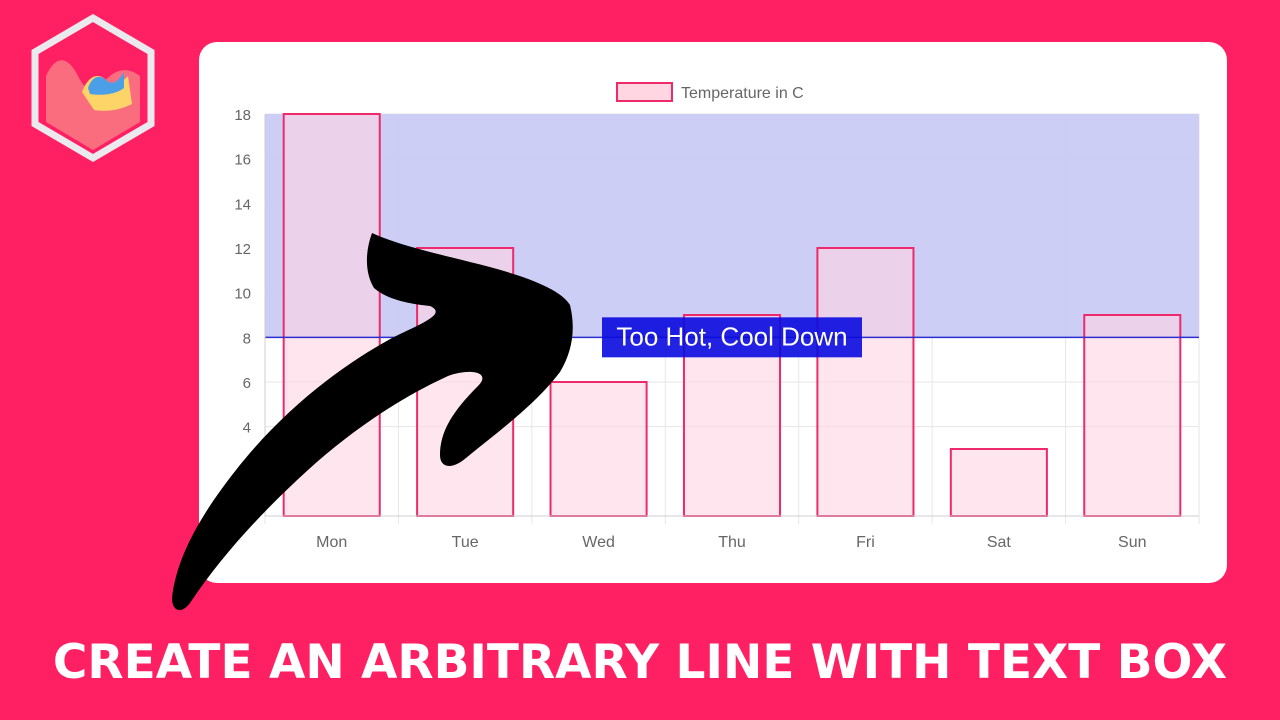  I want to click on annotation-label-box, so click(732, 337).